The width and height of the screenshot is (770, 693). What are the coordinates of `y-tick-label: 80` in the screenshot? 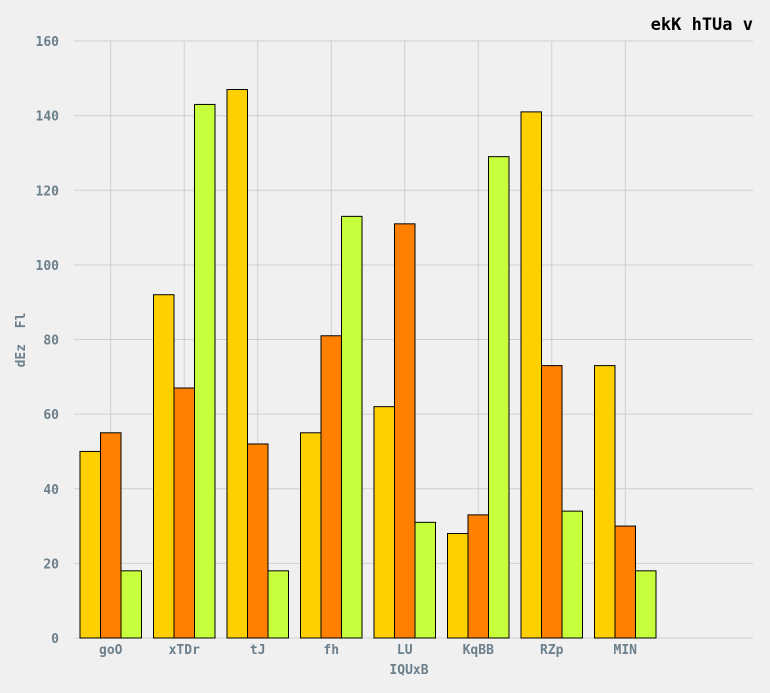 It's located at (51, 341).